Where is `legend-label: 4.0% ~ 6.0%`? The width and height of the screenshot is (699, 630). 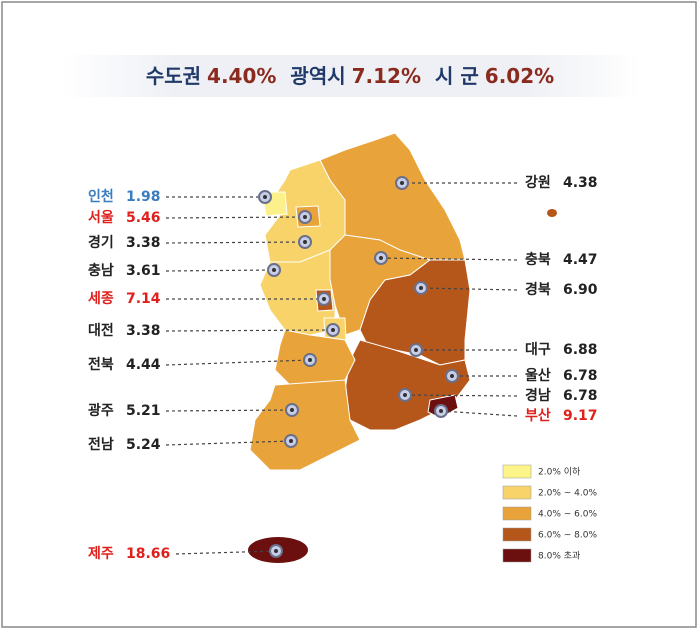 legend-label: 4.0% ~ 6.0% is located at coordinates (567, 515).